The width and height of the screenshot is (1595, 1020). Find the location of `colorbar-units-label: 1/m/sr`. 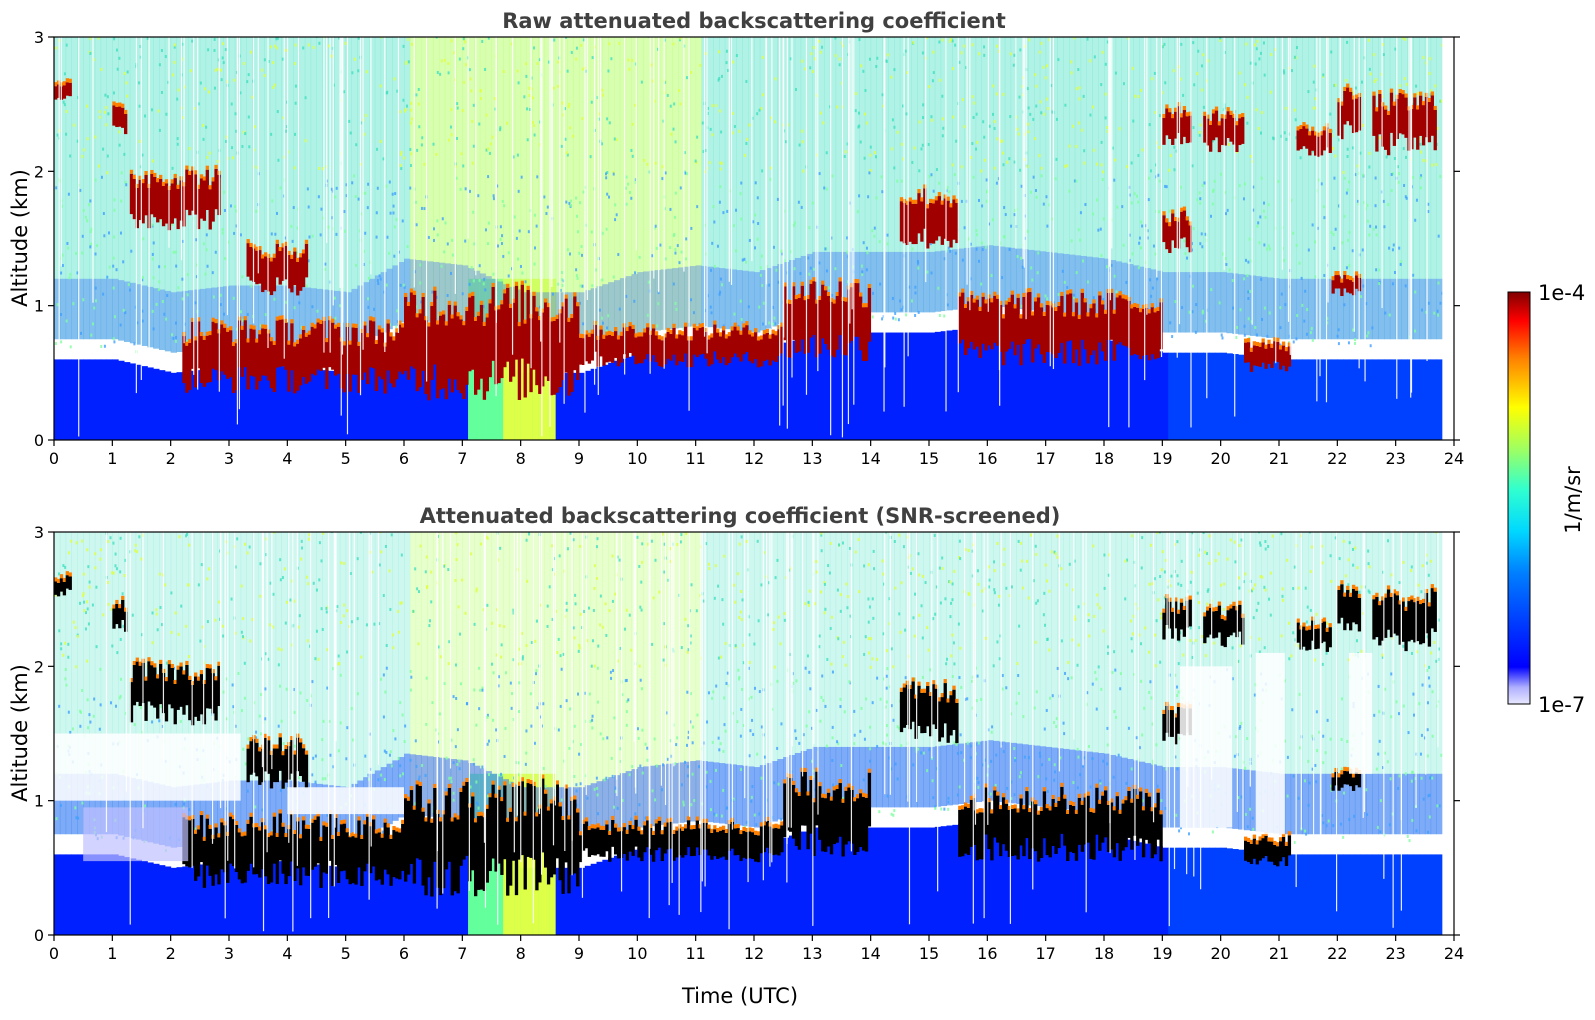

colorbar-units-label: 1/m/sr is located at coordinates (1573, 500).